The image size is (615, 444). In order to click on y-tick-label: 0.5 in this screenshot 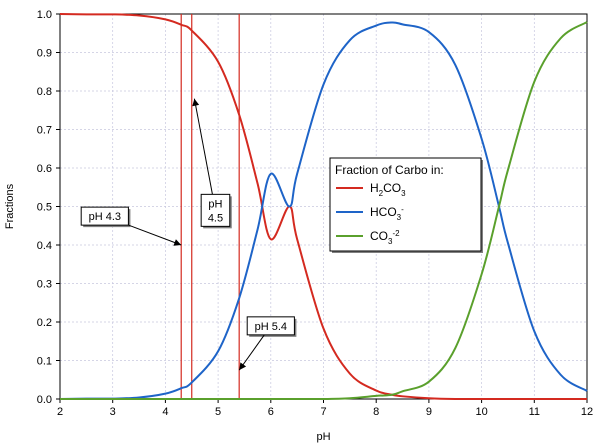, I will do `click(44, 208)`.